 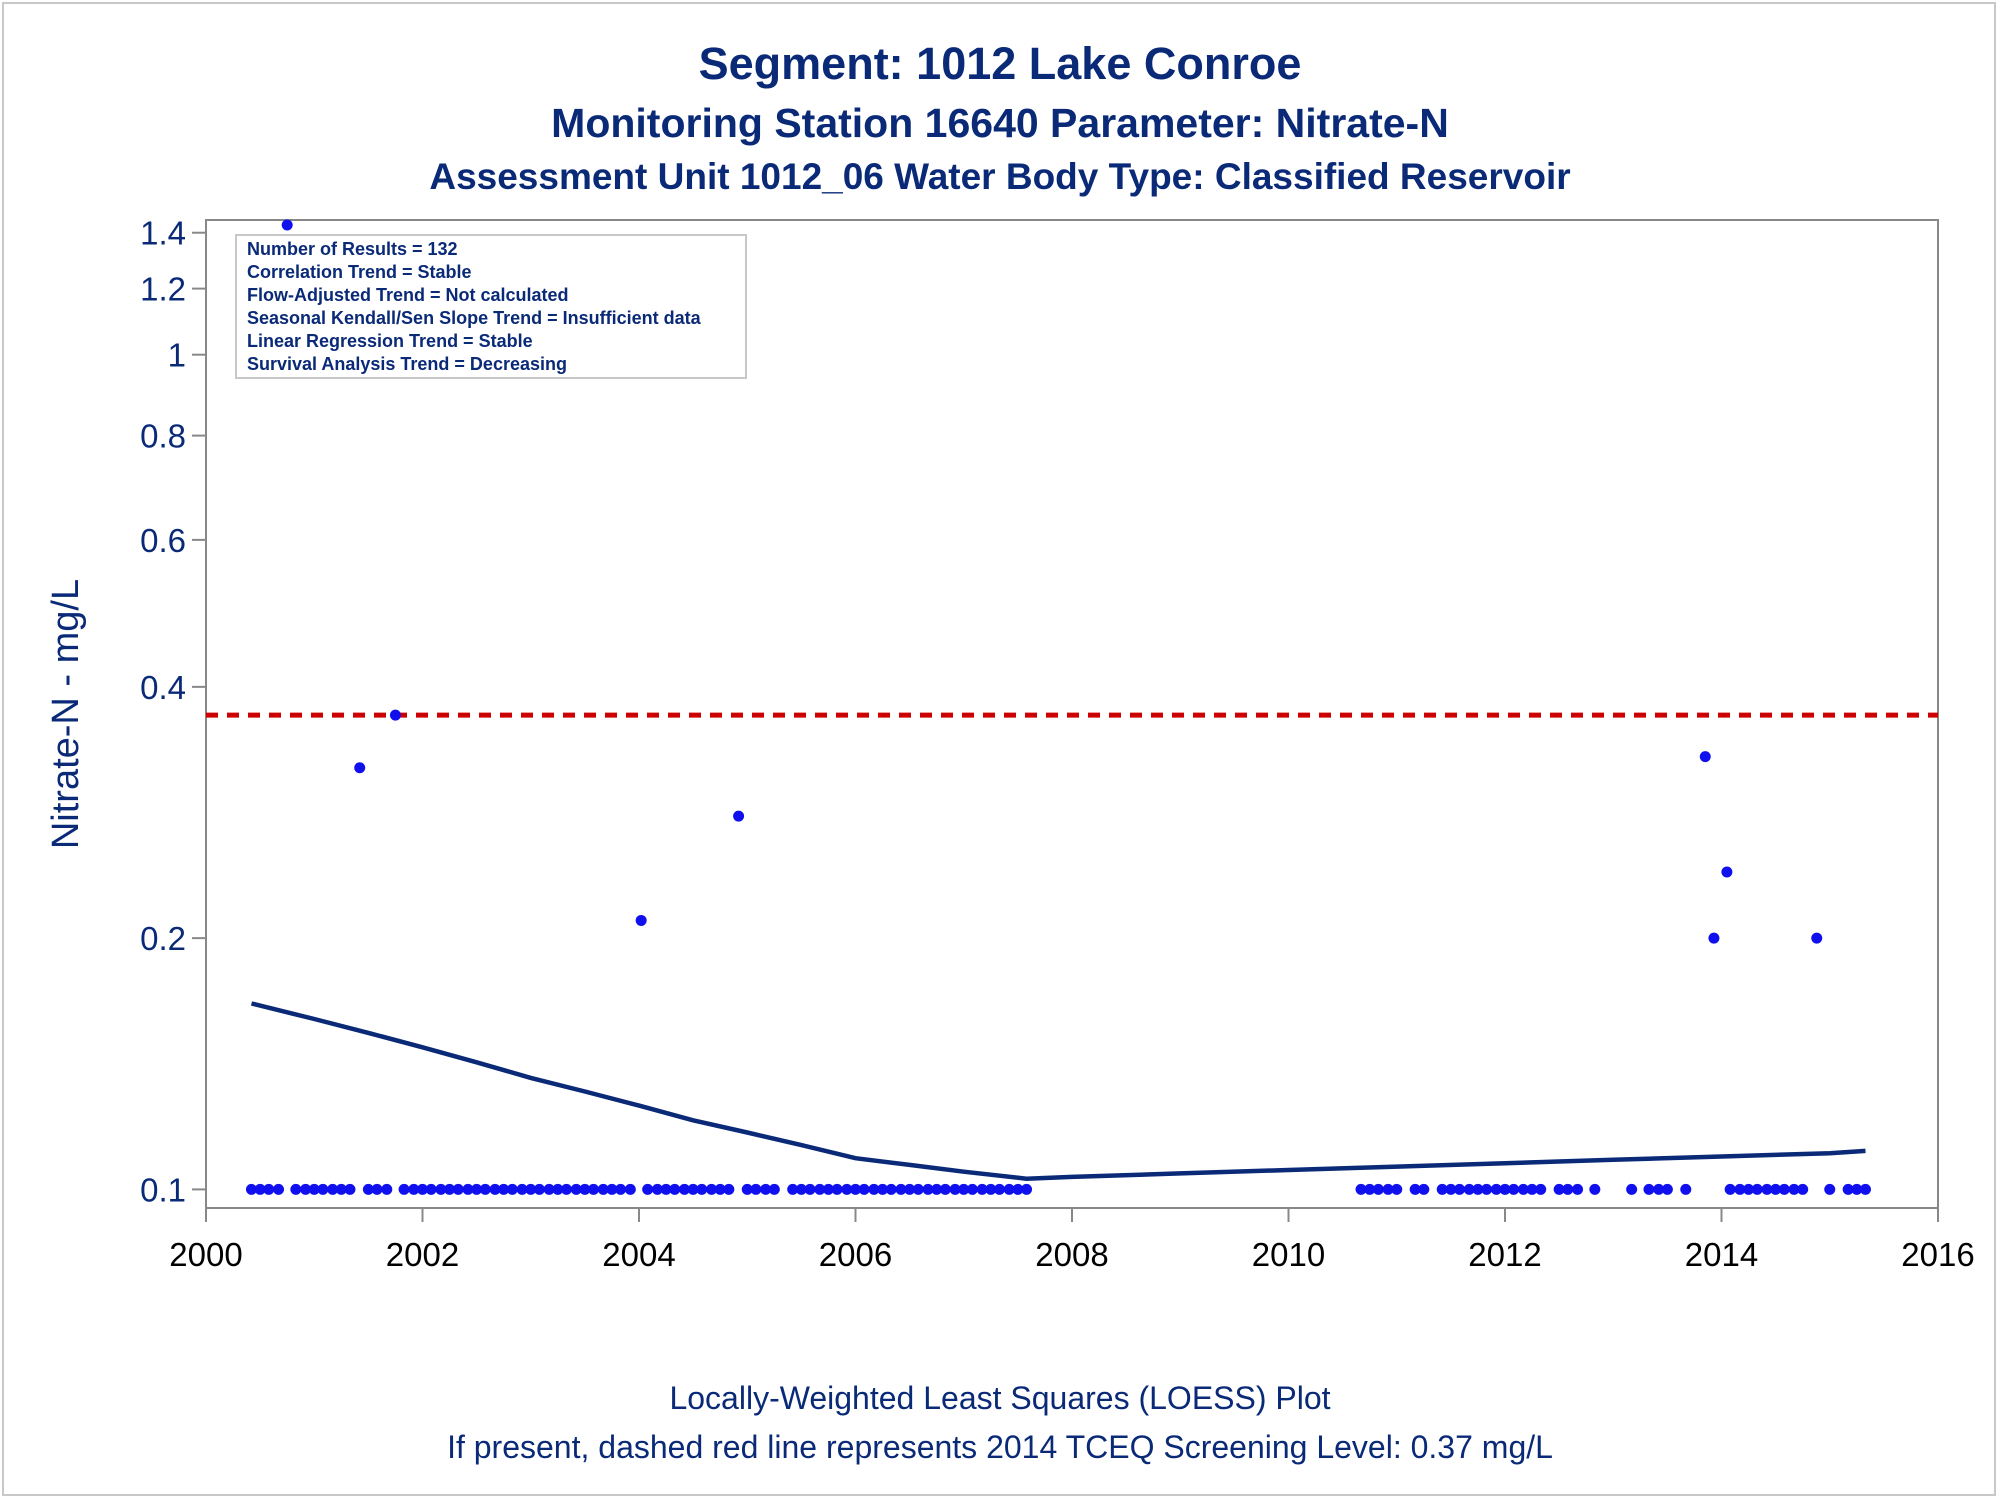 I want to click on info-box-line: Flow-Adjusted Trend = Not calculated, so click(x=408, y=295).